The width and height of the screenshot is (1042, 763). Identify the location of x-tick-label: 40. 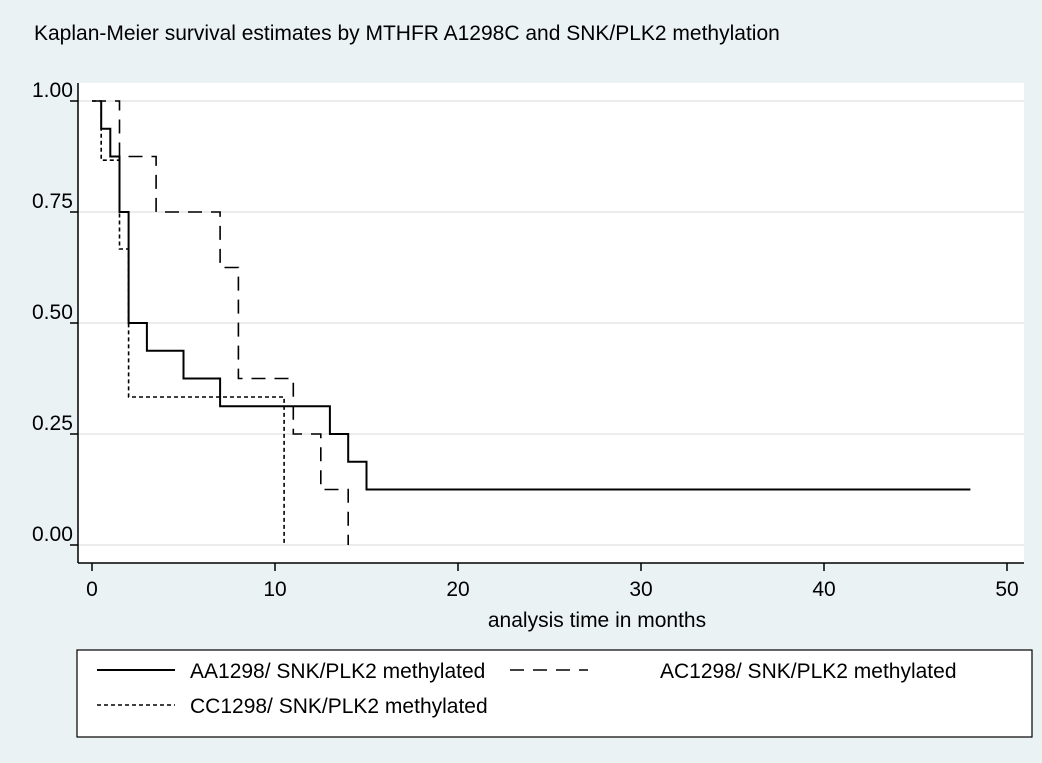
(823, 589).